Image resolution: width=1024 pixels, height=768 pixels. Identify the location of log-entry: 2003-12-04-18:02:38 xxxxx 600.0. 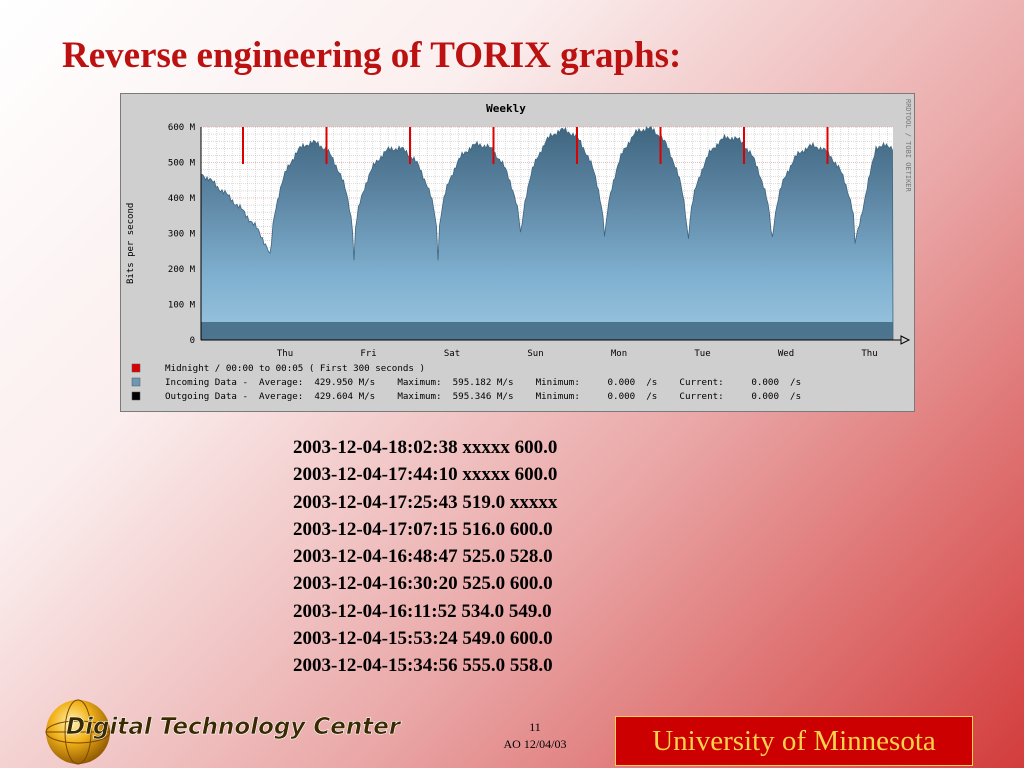
(425, 447).